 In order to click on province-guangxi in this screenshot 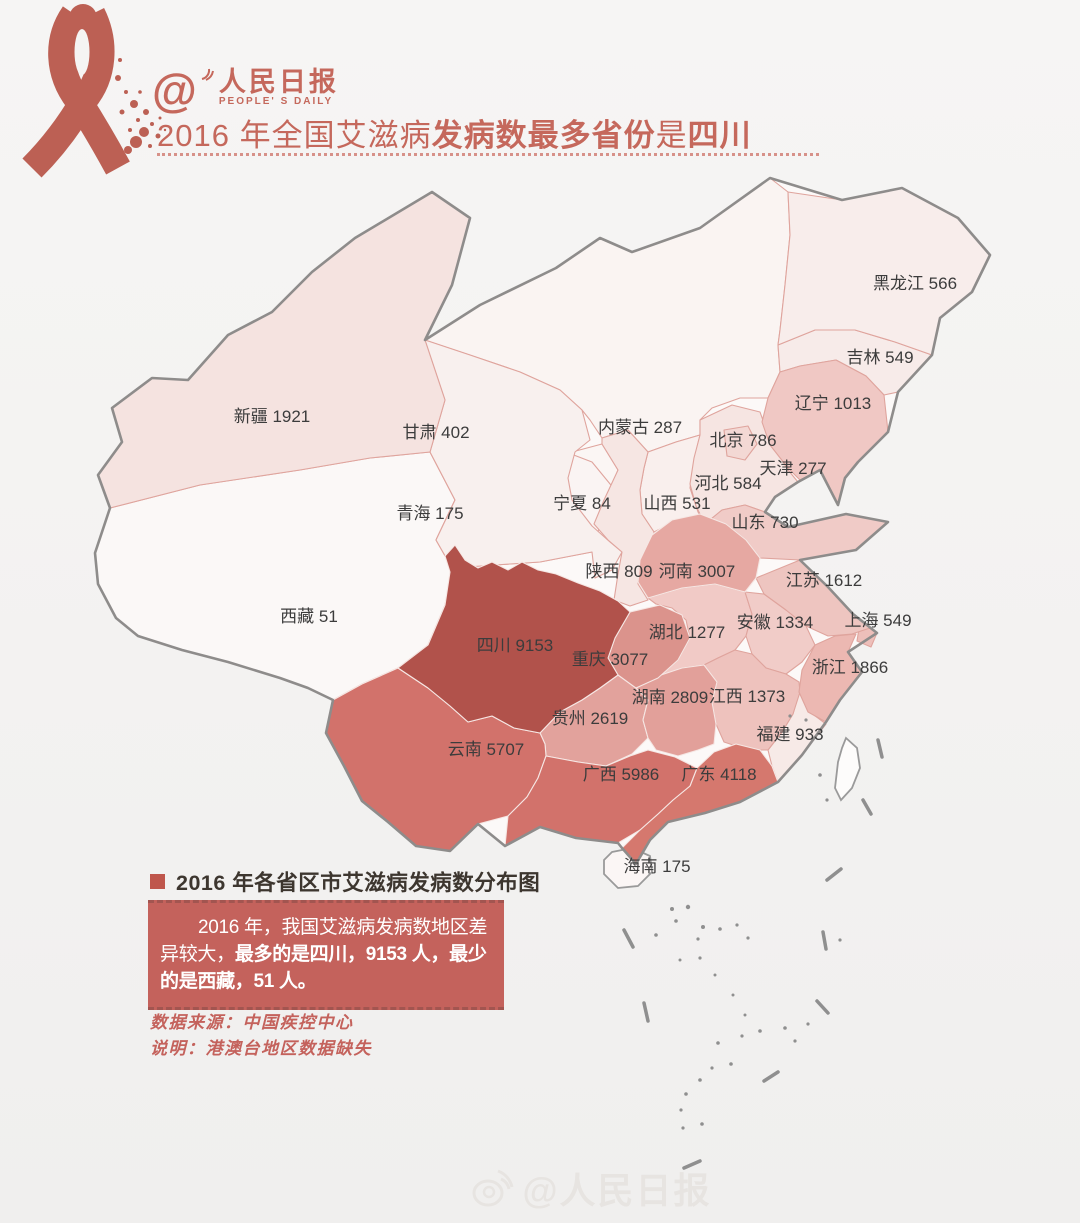, I will do `click(601, 798)`.